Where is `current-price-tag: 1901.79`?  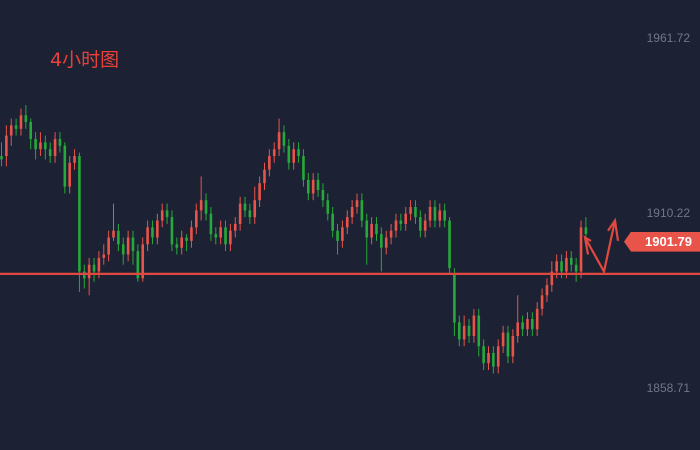
current-price-tag: 1901.79 is located at coordinates (662, 241).